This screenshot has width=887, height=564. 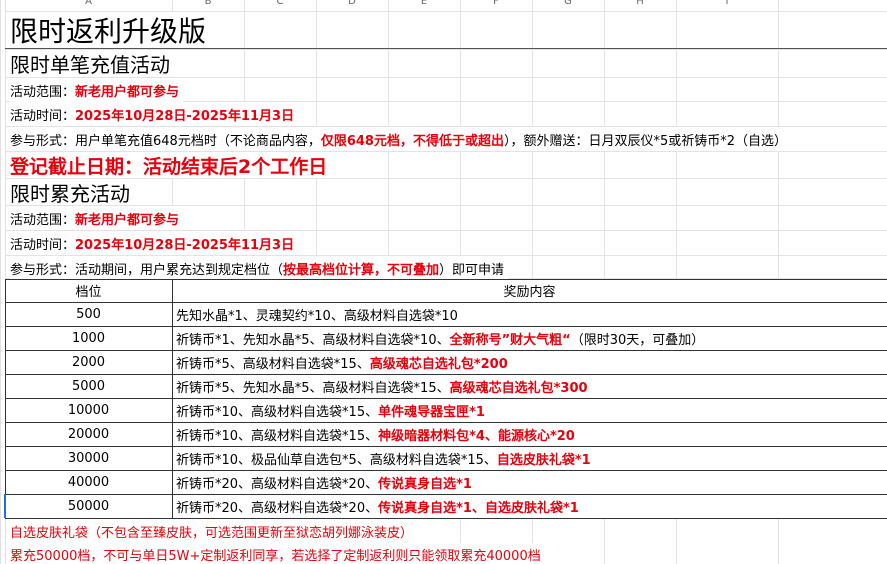 What do you see at coordinates (88, 434) in the screenshot?
I see `tier: 20000` at bounding box center [88, 434].